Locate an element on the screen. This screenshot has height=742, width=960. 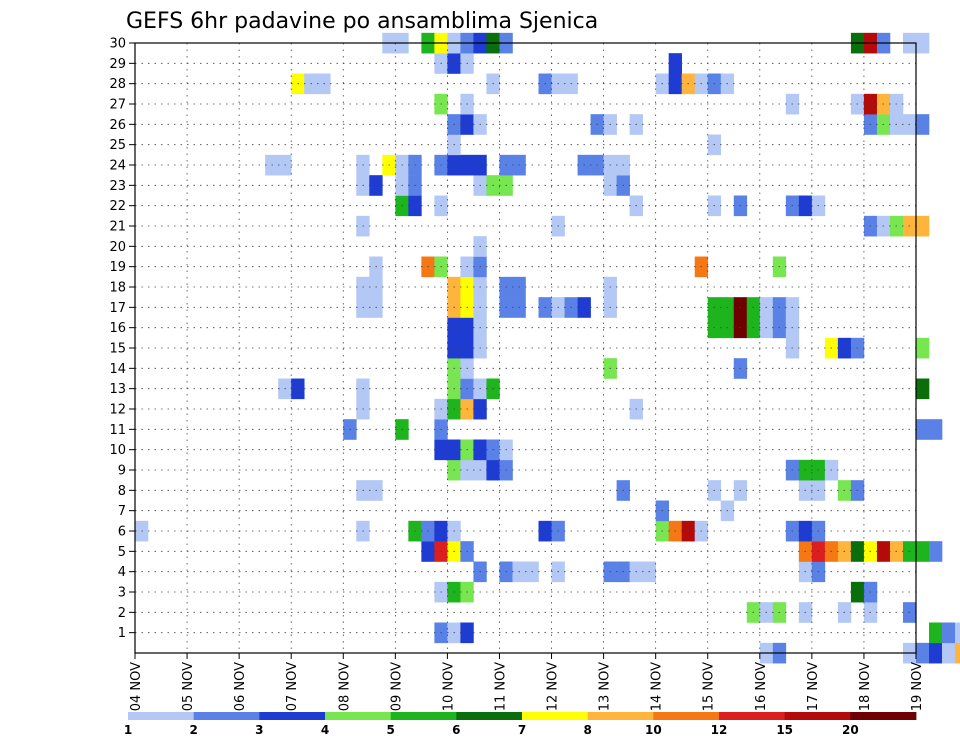
x-tick-label-8: 12 NOV is located at coordinates (553, 686).